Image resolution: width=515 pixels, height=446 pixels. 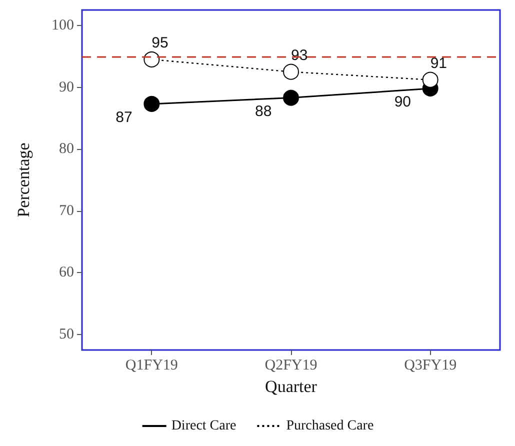 What do you see at coordinates (299, 55) in the screenshot?
I see `data-label: 93` at bounding box center [299, 55].